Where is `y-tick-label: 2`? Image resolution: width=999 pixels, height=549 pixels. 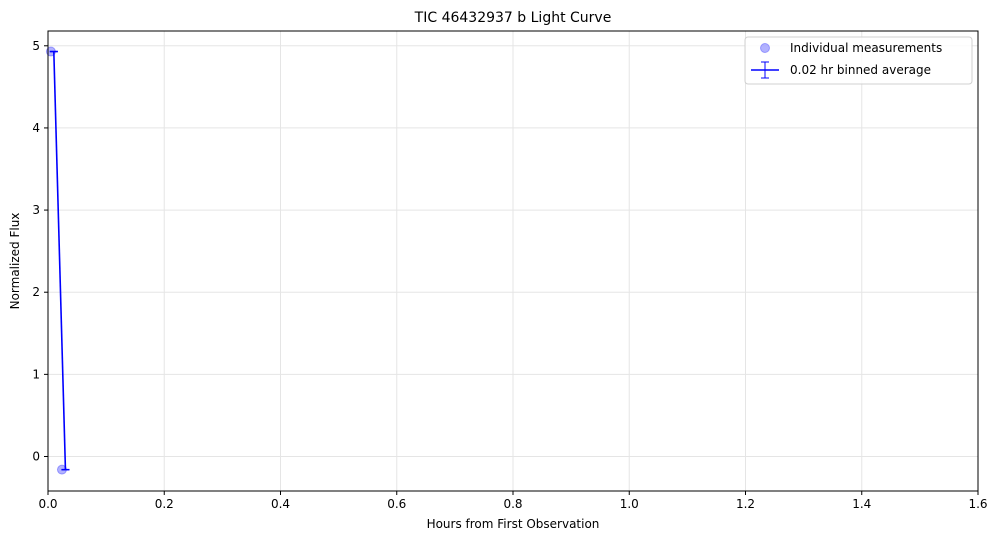
y-tick-label: 2 is located at coordinates (36, 292).